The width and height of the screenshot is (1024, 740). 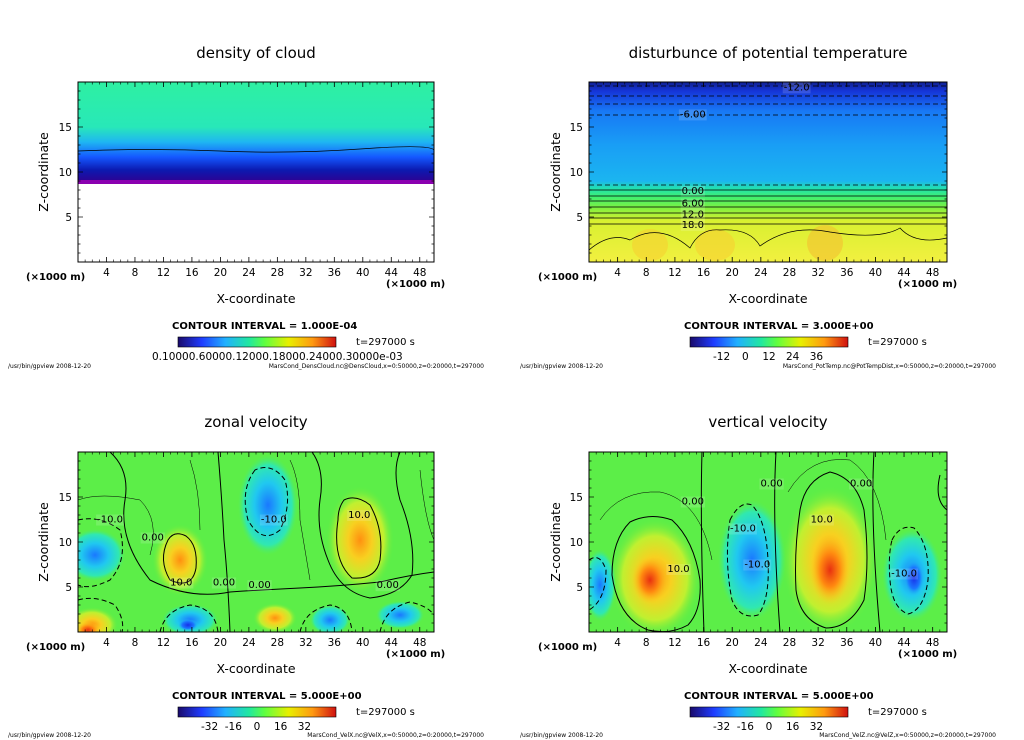 What do you see at coordinates (797, 87) in the screenshot?
I see `contour-label: -12.0` at bounding box center [797, 87].